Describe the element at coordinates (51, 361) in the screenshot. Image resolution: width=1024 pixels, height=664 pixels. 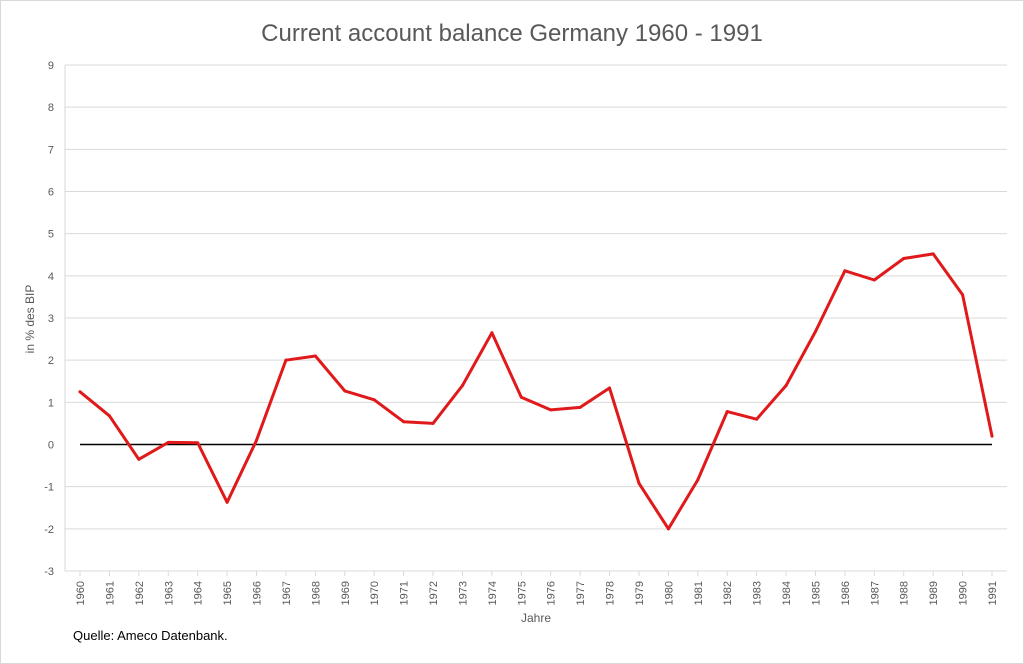
I see `y-tick-label: 2` at that location.